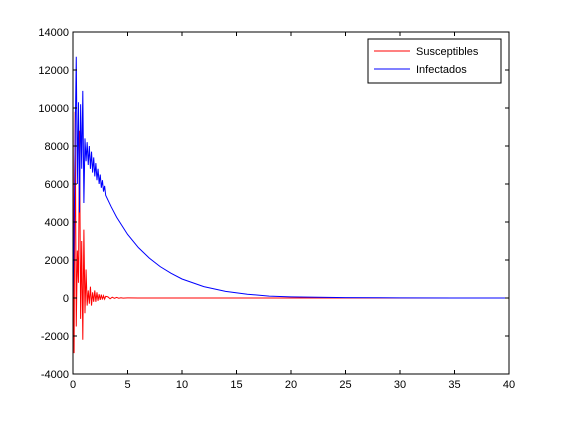 Image resolution: width=561 pixels, height=425 pixels. I want to click on y-tick-label: -2000, so click(55, 337).